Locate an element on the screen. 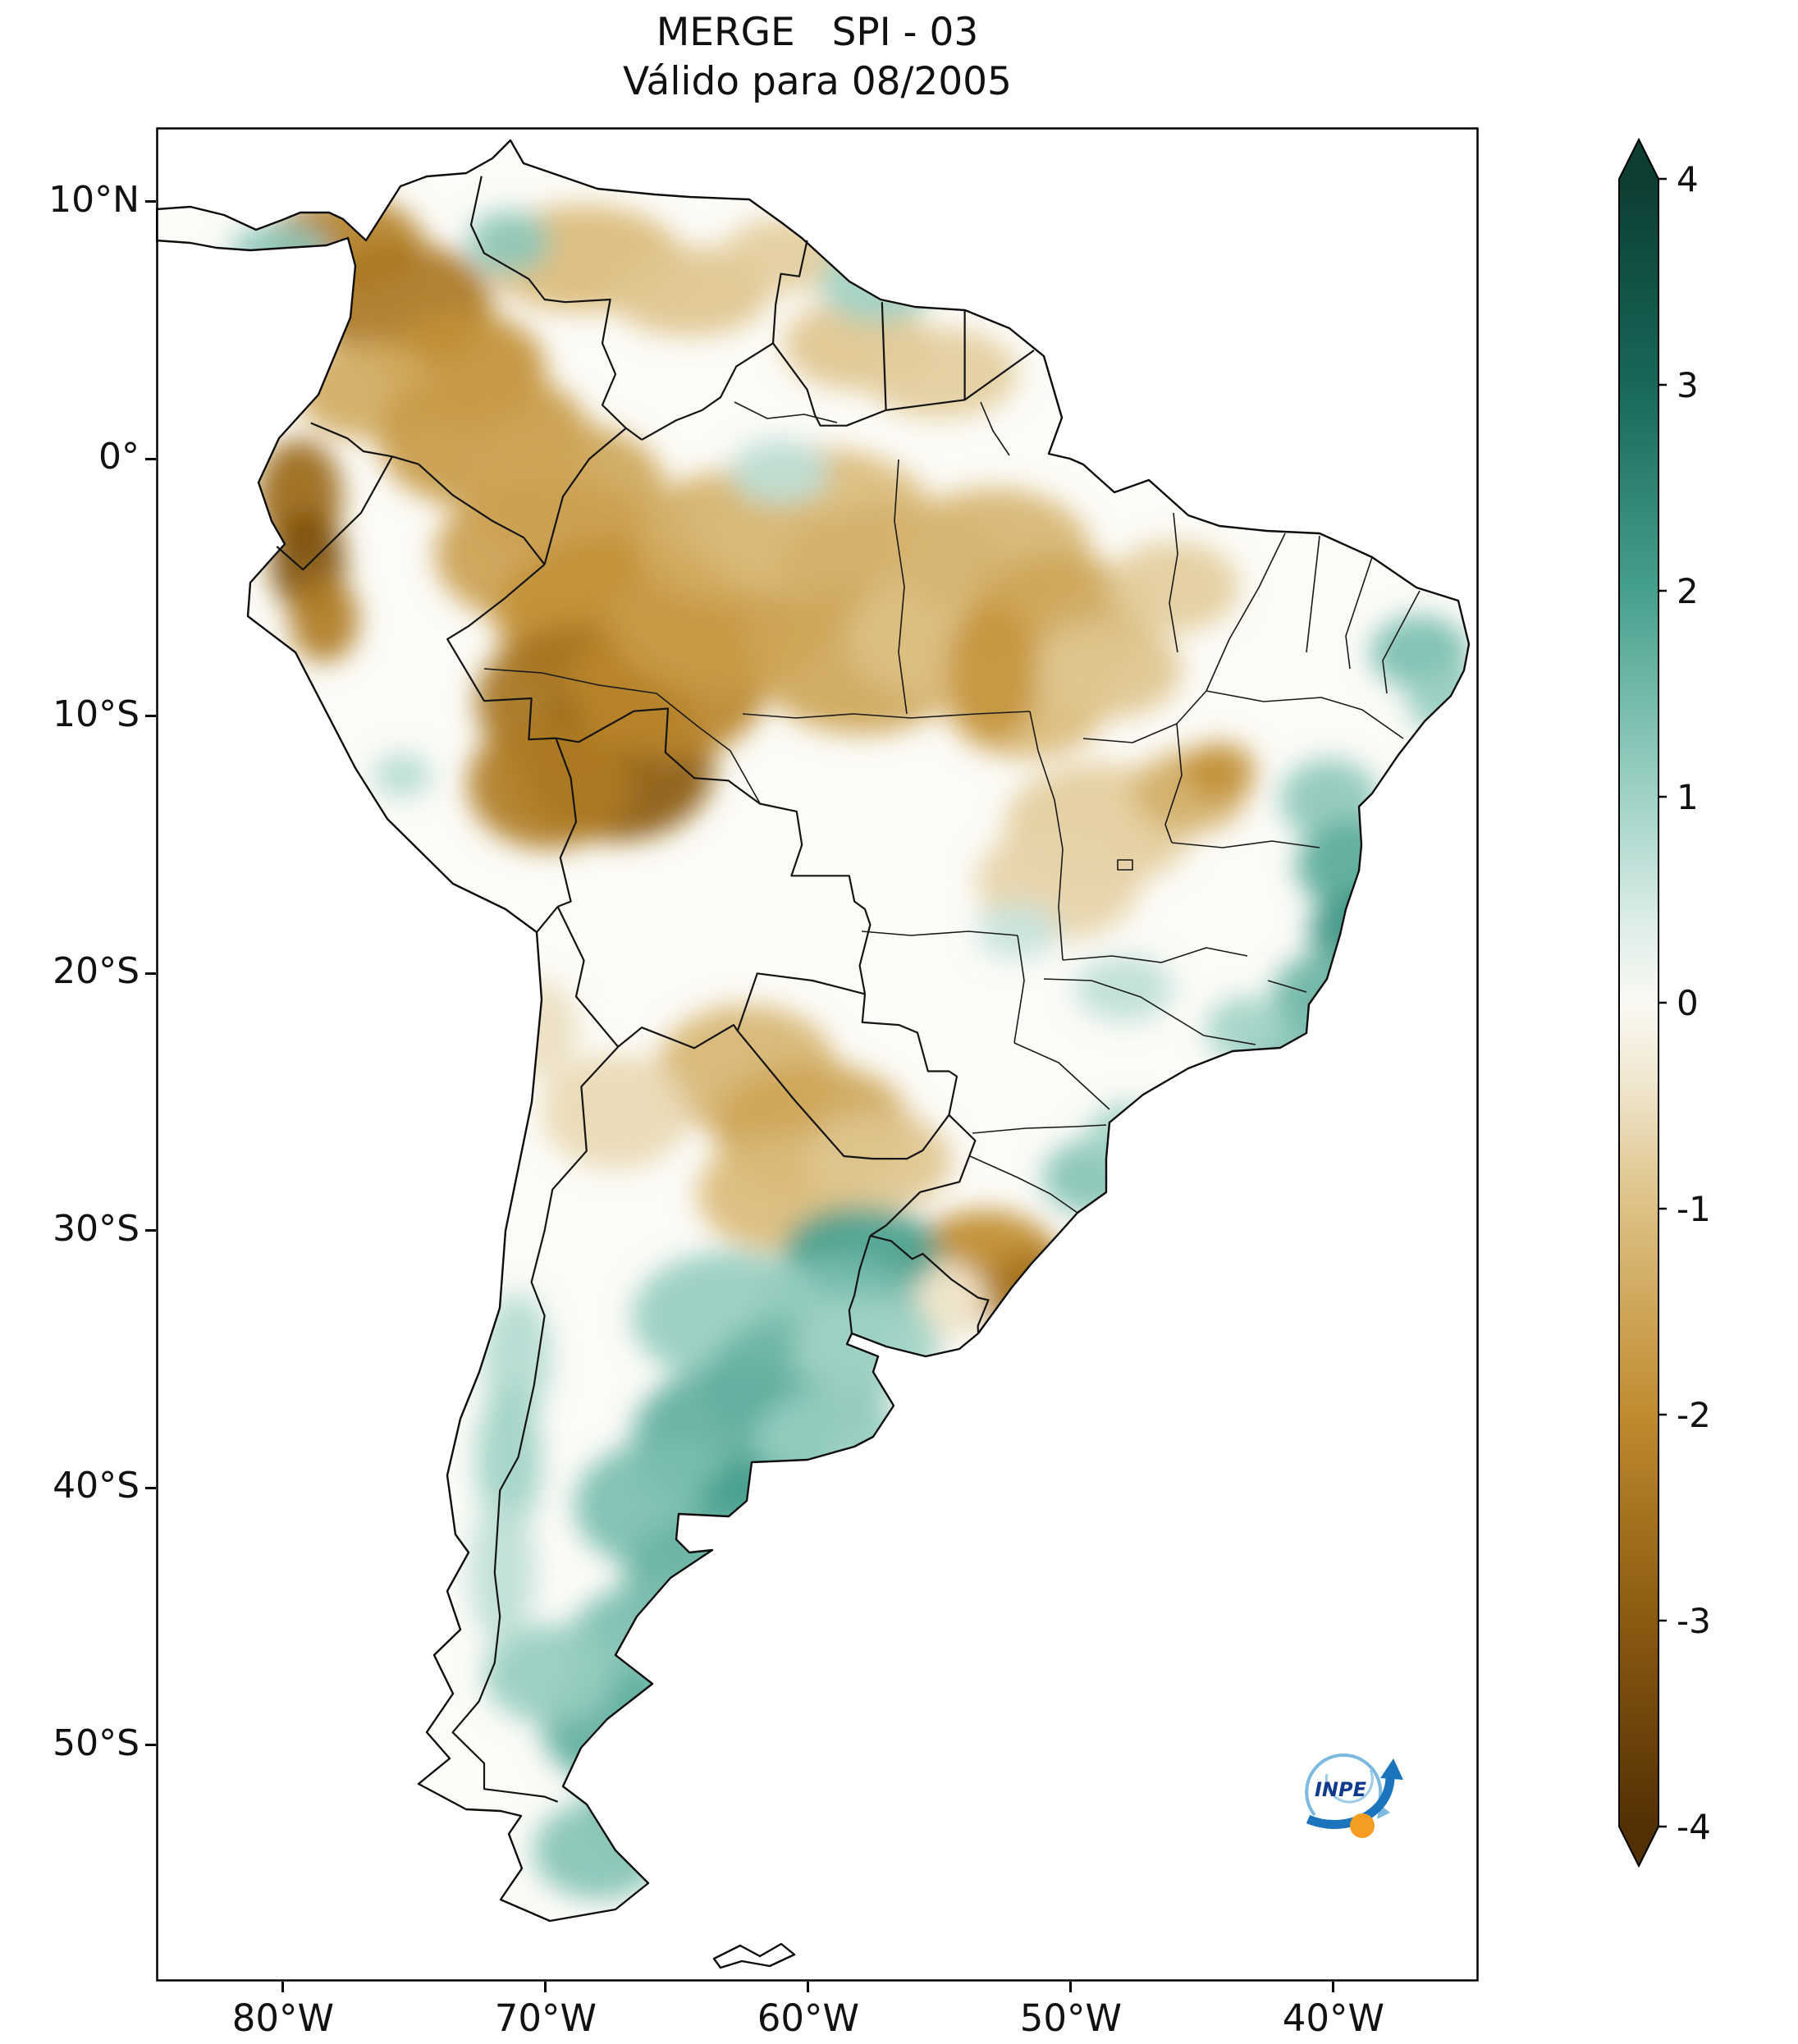  colorbar-ticks: 4 3 2 1 0 -1 -2 -3 -4 is located at coordinates (1684, 1003).